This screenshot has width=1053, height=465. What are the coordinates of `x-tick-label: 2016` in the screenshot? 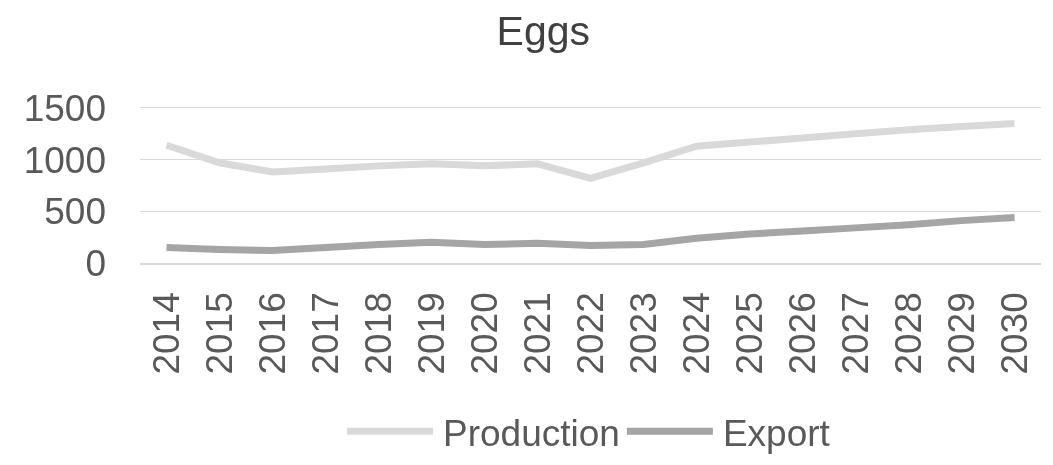 It's located at (272, 333).